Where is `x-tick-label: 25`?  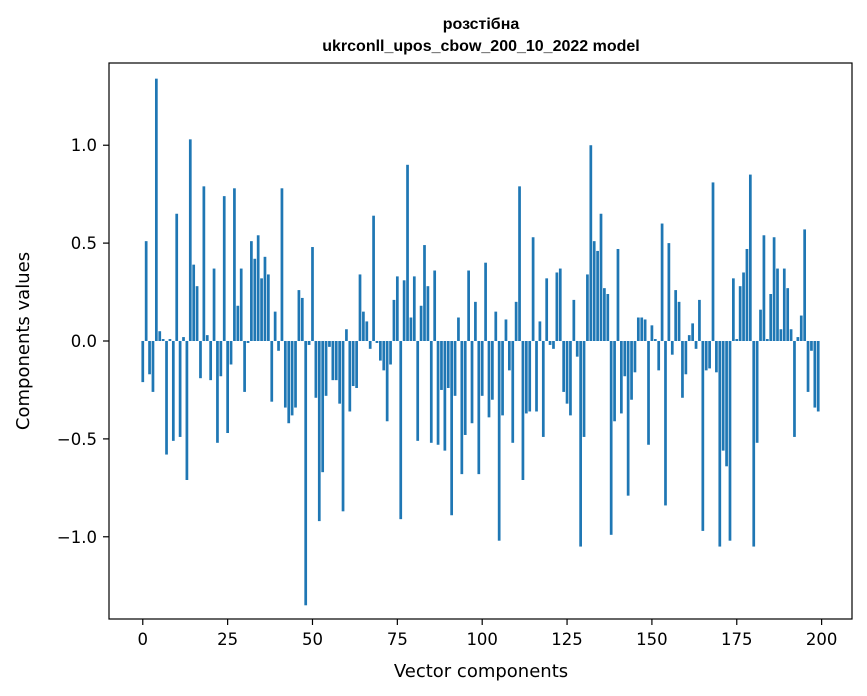
x-tick-label: 25 is located at coordinates (227, 639).